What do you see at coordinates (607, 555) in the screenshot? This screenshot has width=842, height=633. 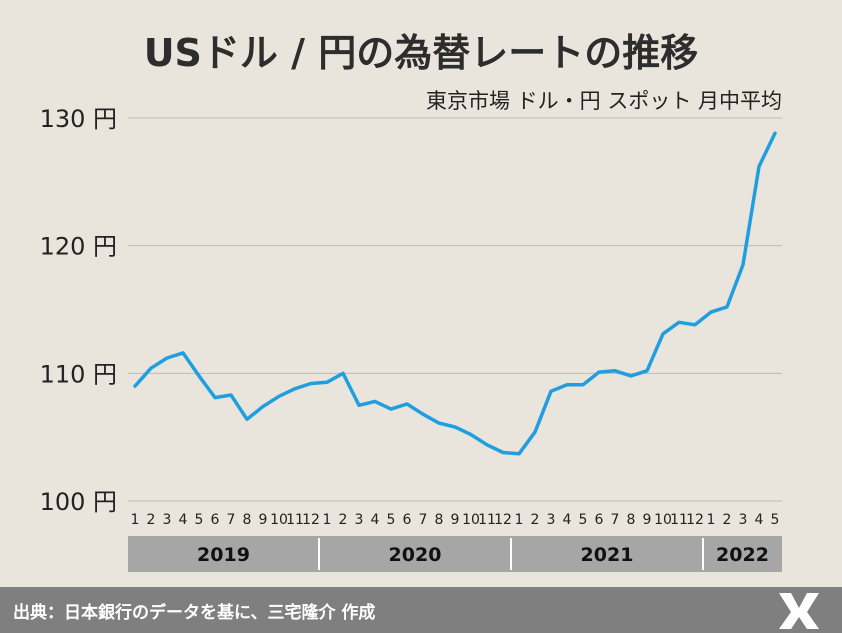 I see `year-label: 2021` at bounding box center [607, 555].